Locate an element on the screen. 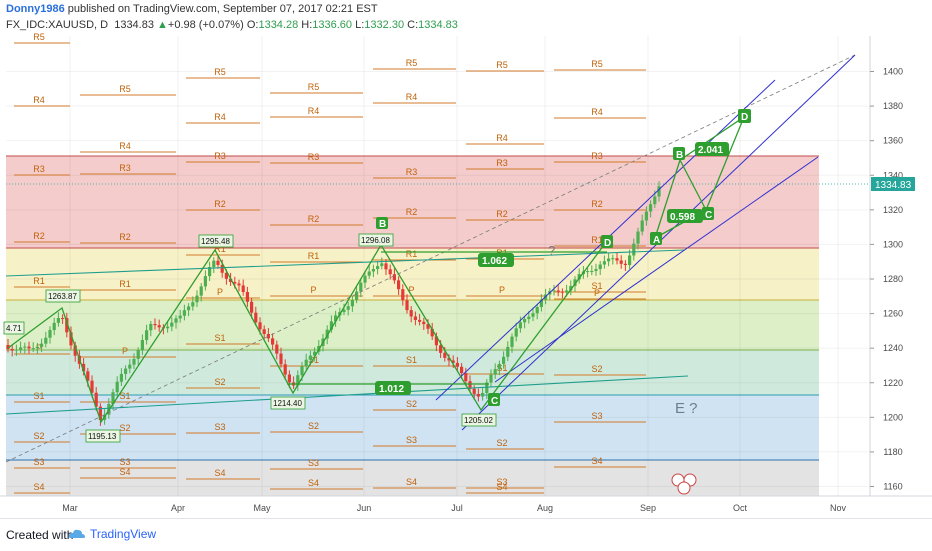  event-icons is located at coordinates (684, 484).